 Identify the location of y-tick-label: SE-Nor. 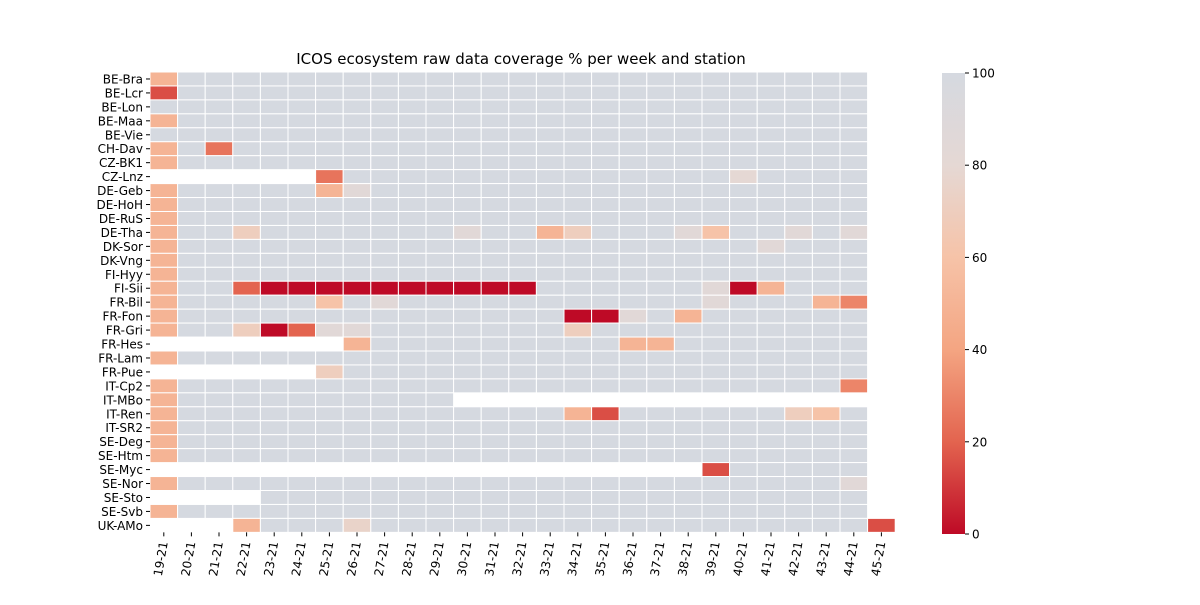
(122, 484).